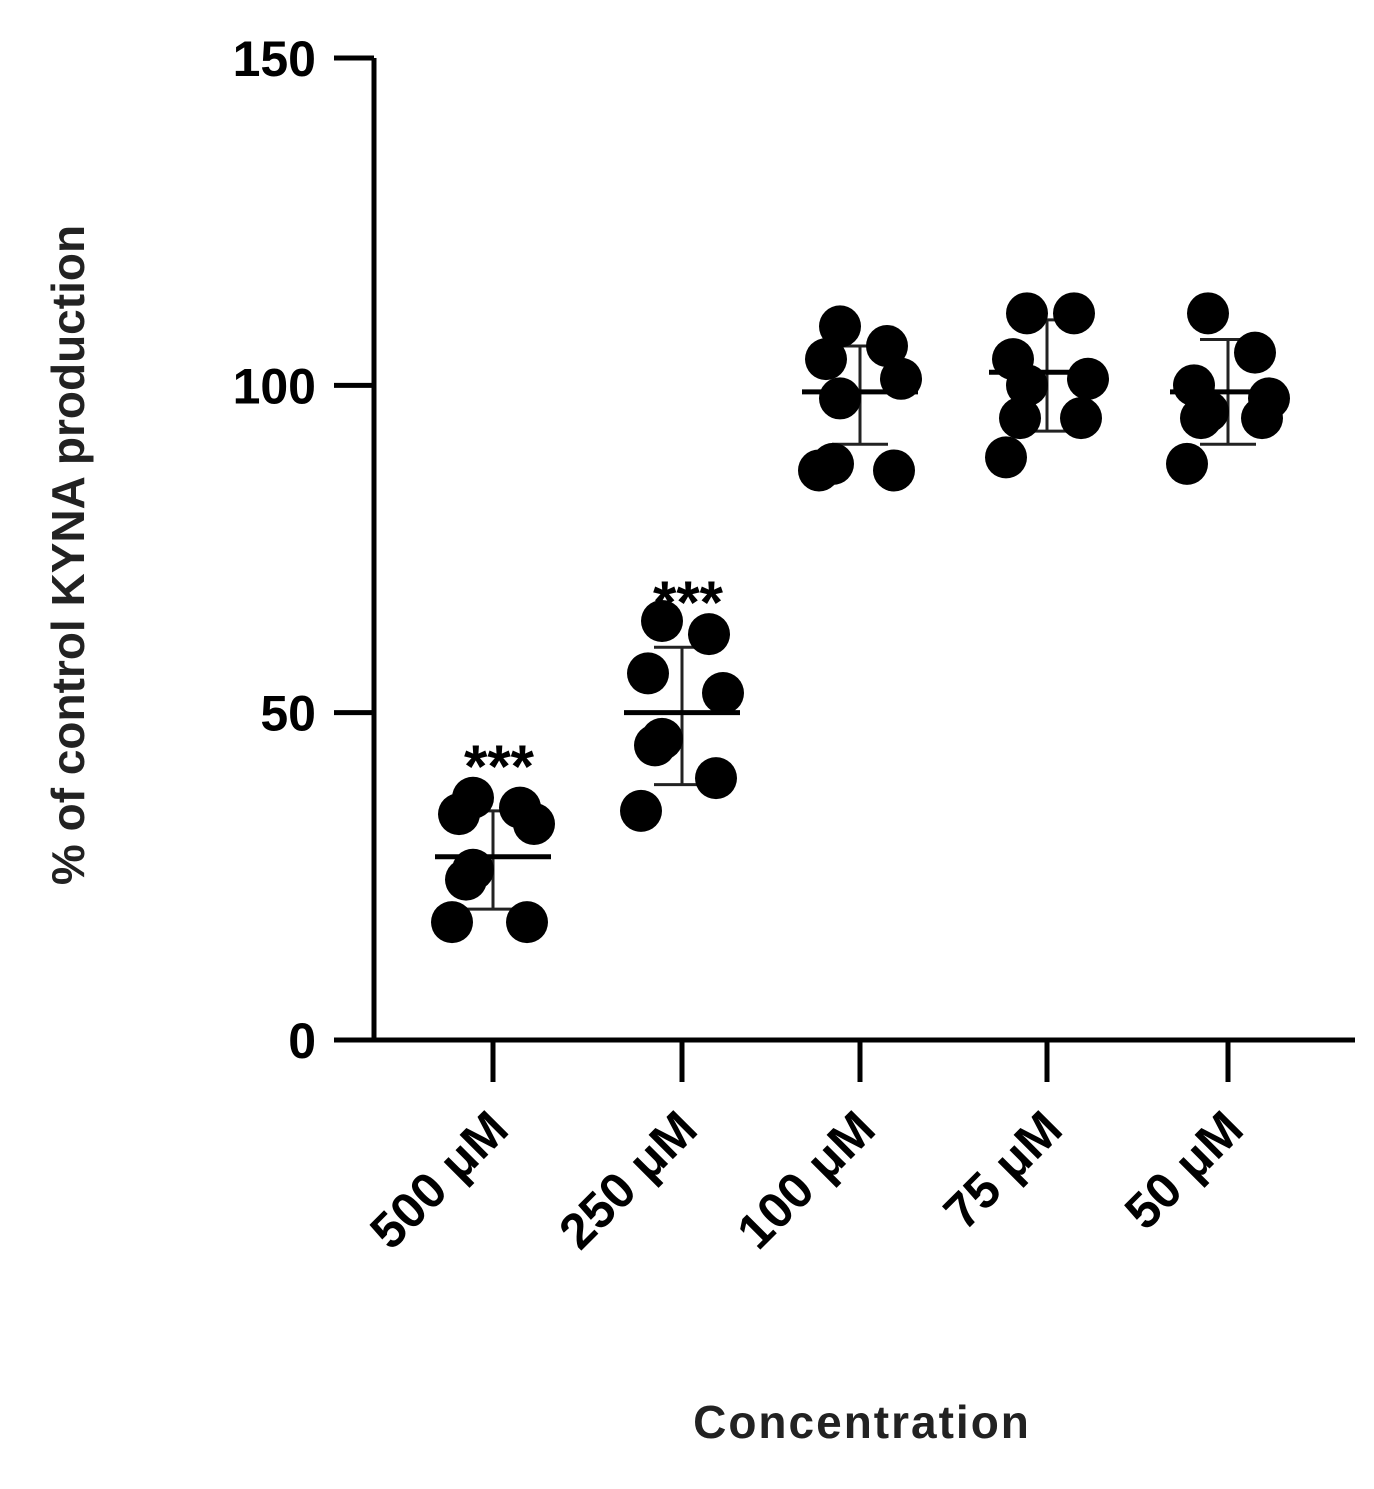 The height and width of the screenshot is (1489, 1374). I want to click on group-0: ***, so click(493, 838).